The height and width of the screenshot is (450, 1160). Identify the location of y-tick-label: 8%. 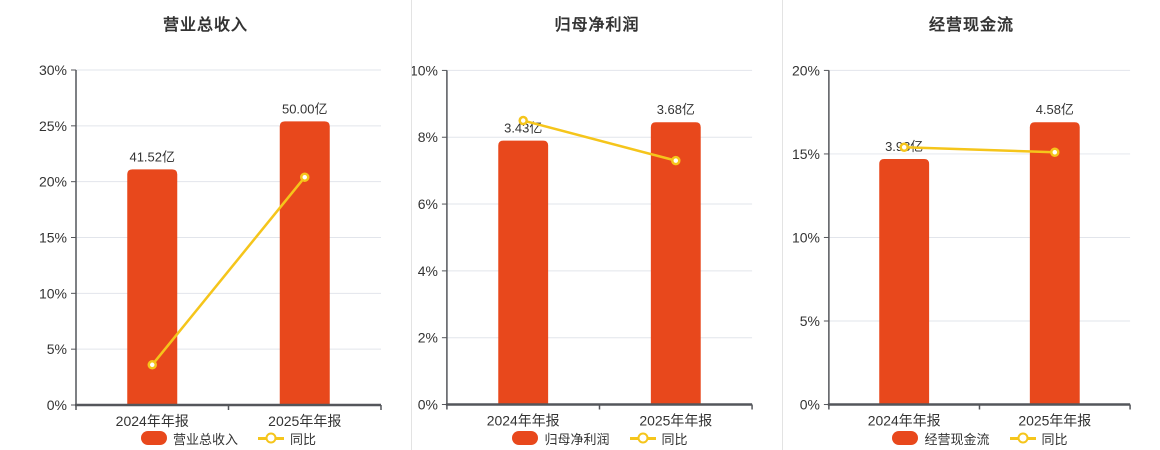
(428, 137).